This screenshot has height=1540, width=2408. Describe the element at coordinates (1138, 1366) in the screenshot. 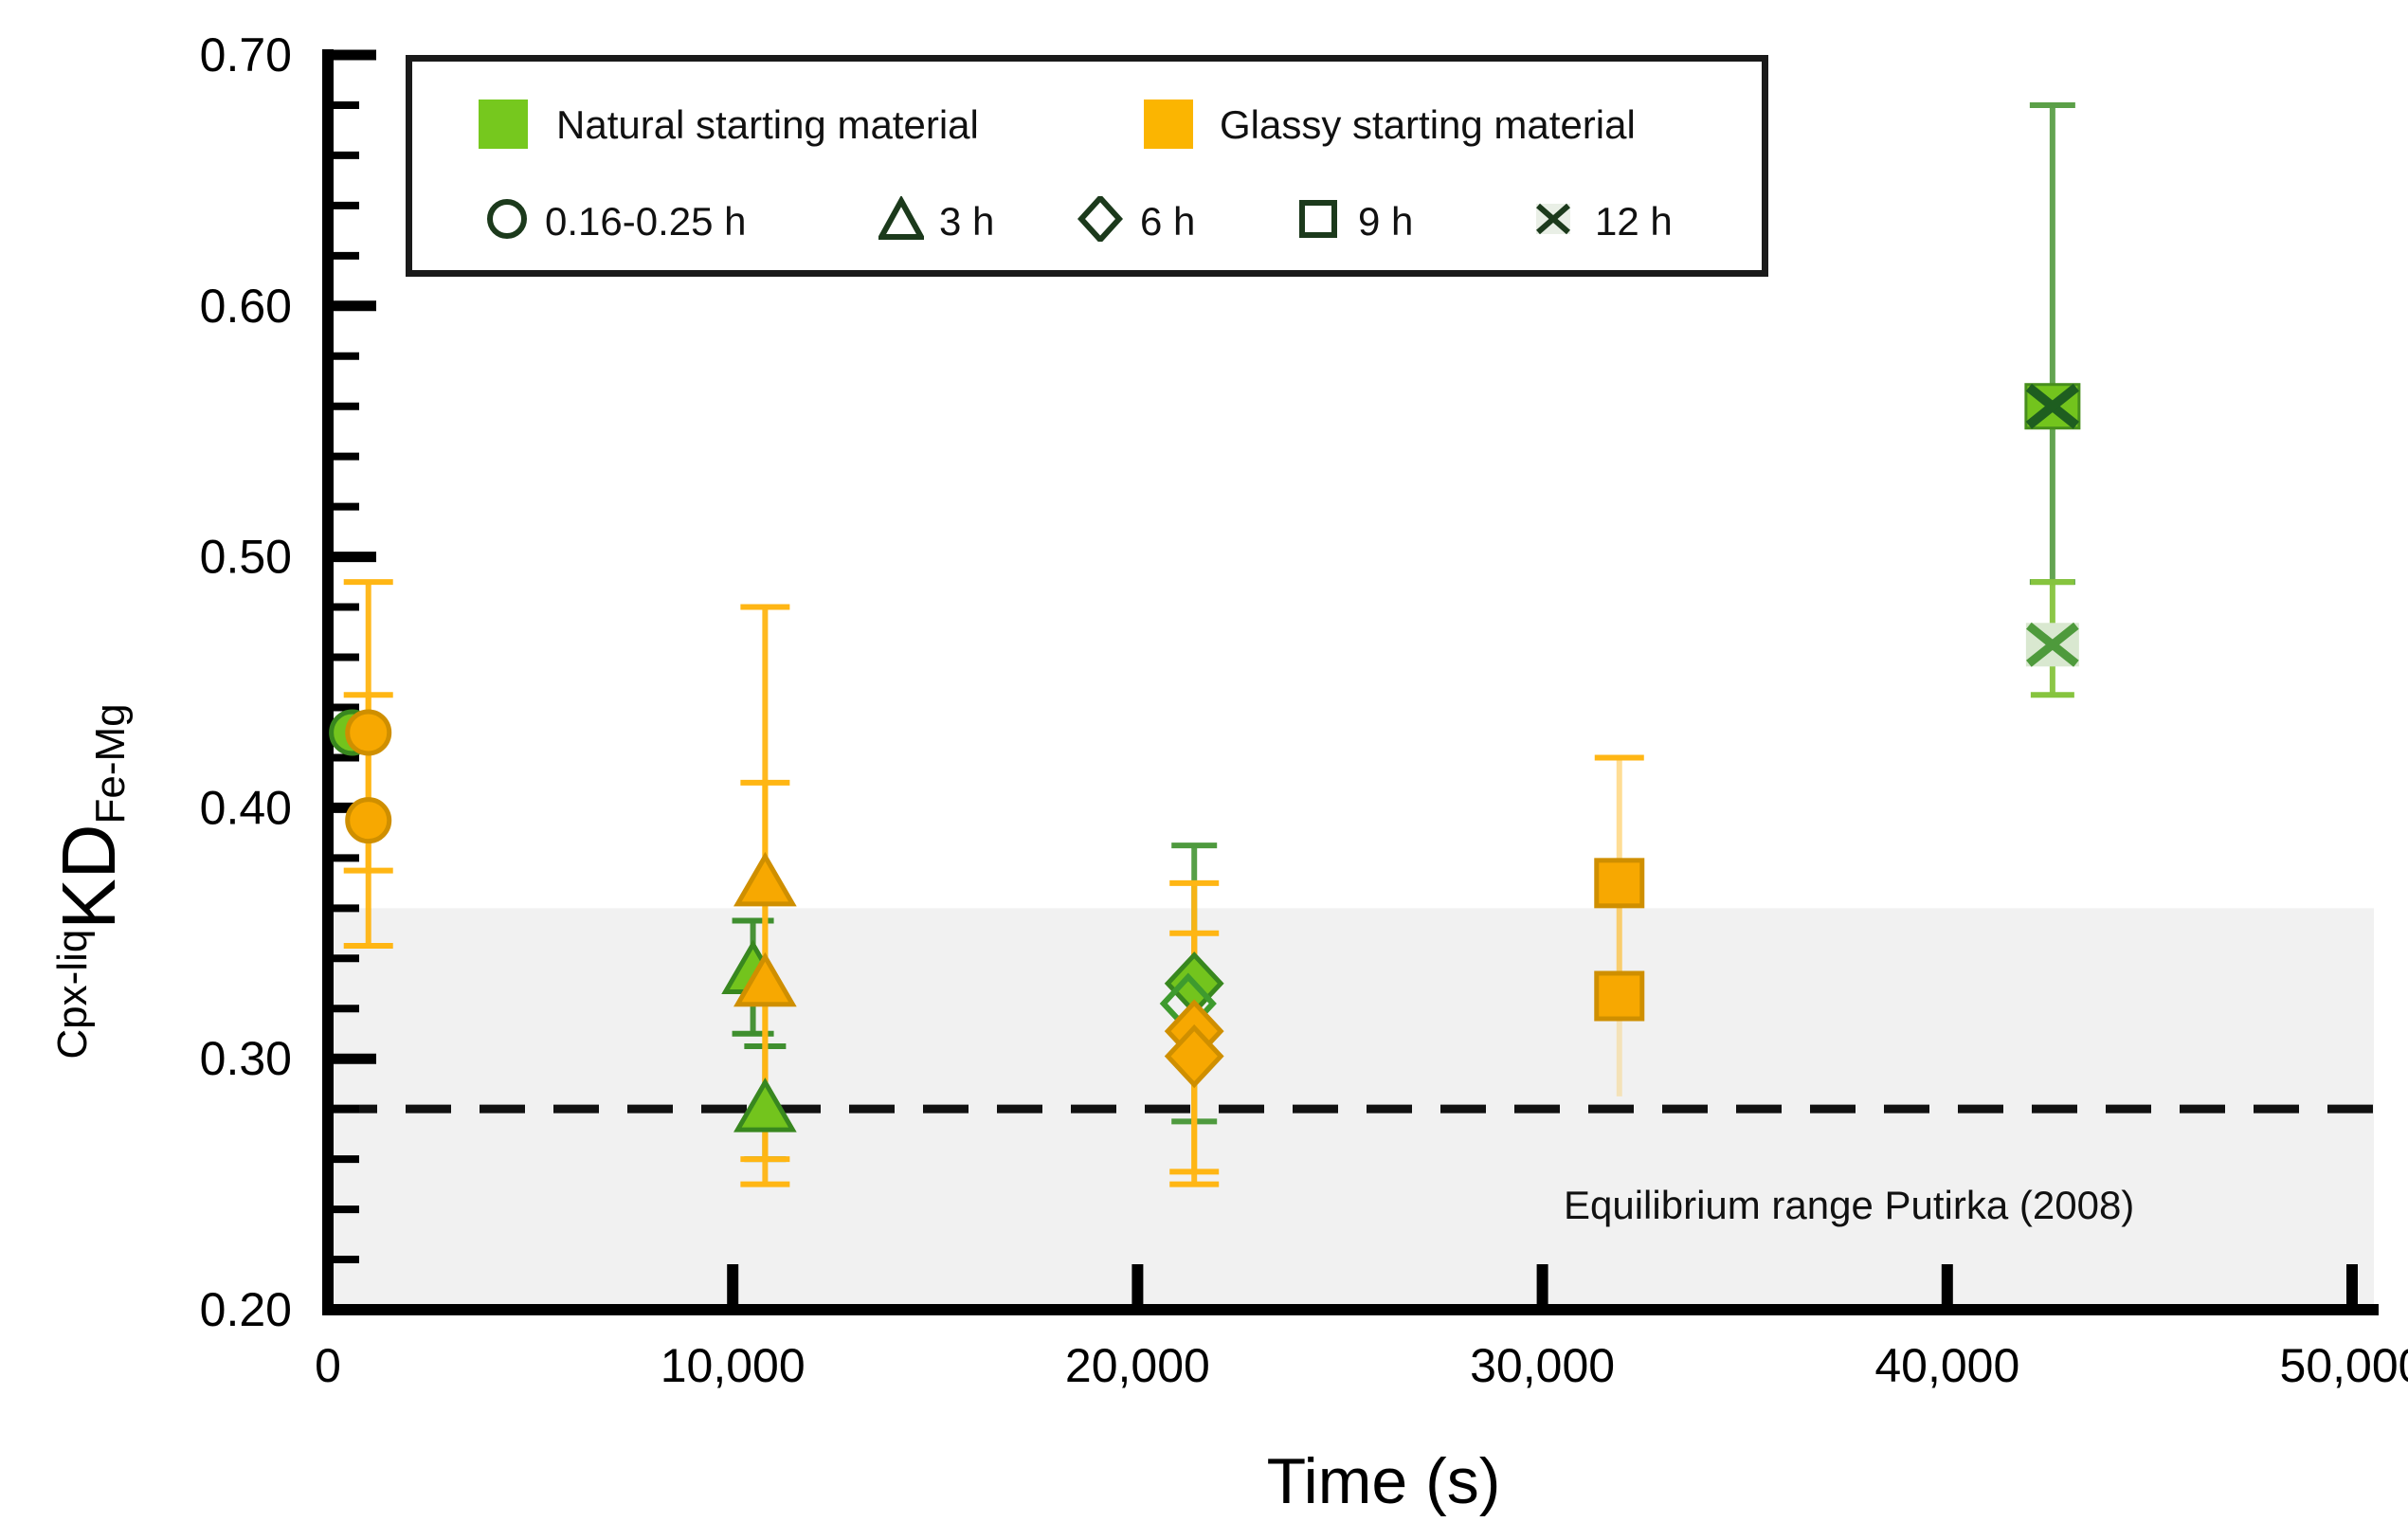

I see `x-tick-label: 20,000` at that location.